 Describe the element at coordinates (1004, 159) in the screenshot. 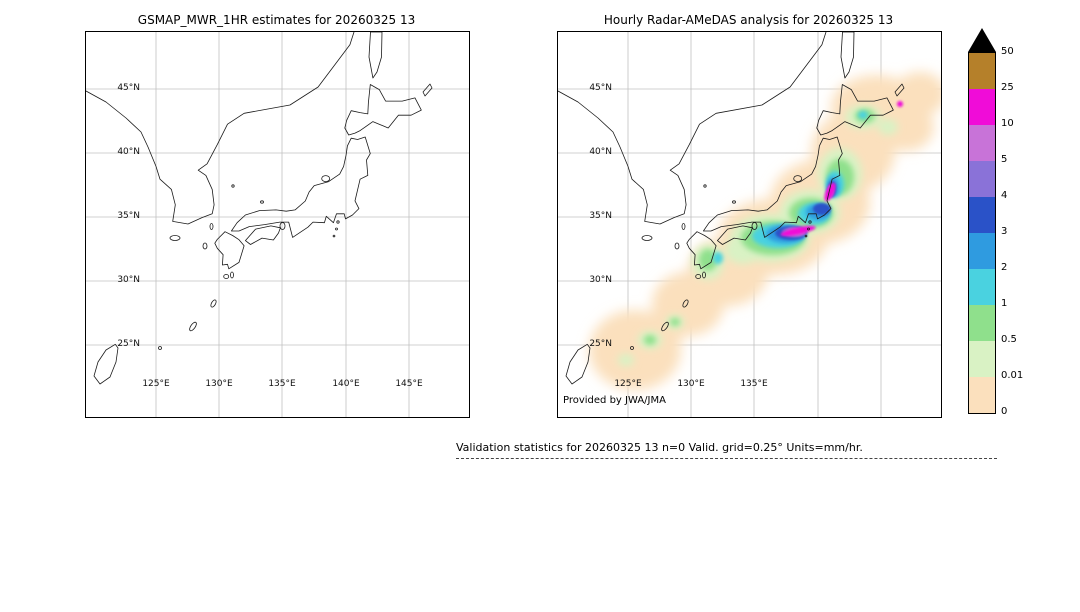

I see `colorbar-tick-label: 5` at that location.